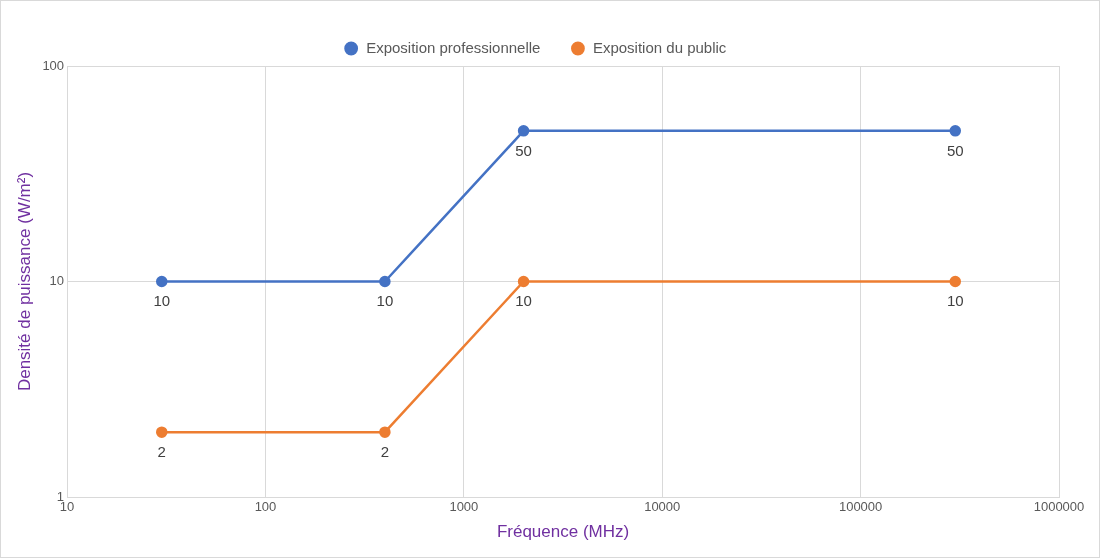  Describe the element at coordinates (659, 47) in the screenshot. I see `legend-label: Exposition du public` at that location.